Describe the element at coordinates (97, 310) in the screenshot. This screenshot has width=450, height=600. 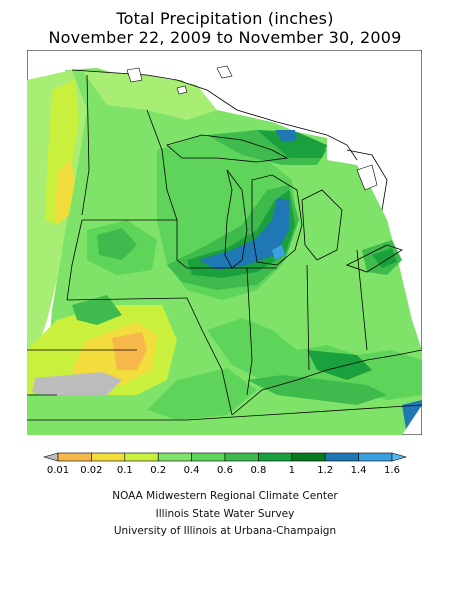
I see `precip-area-darkgreen-west` at that location.